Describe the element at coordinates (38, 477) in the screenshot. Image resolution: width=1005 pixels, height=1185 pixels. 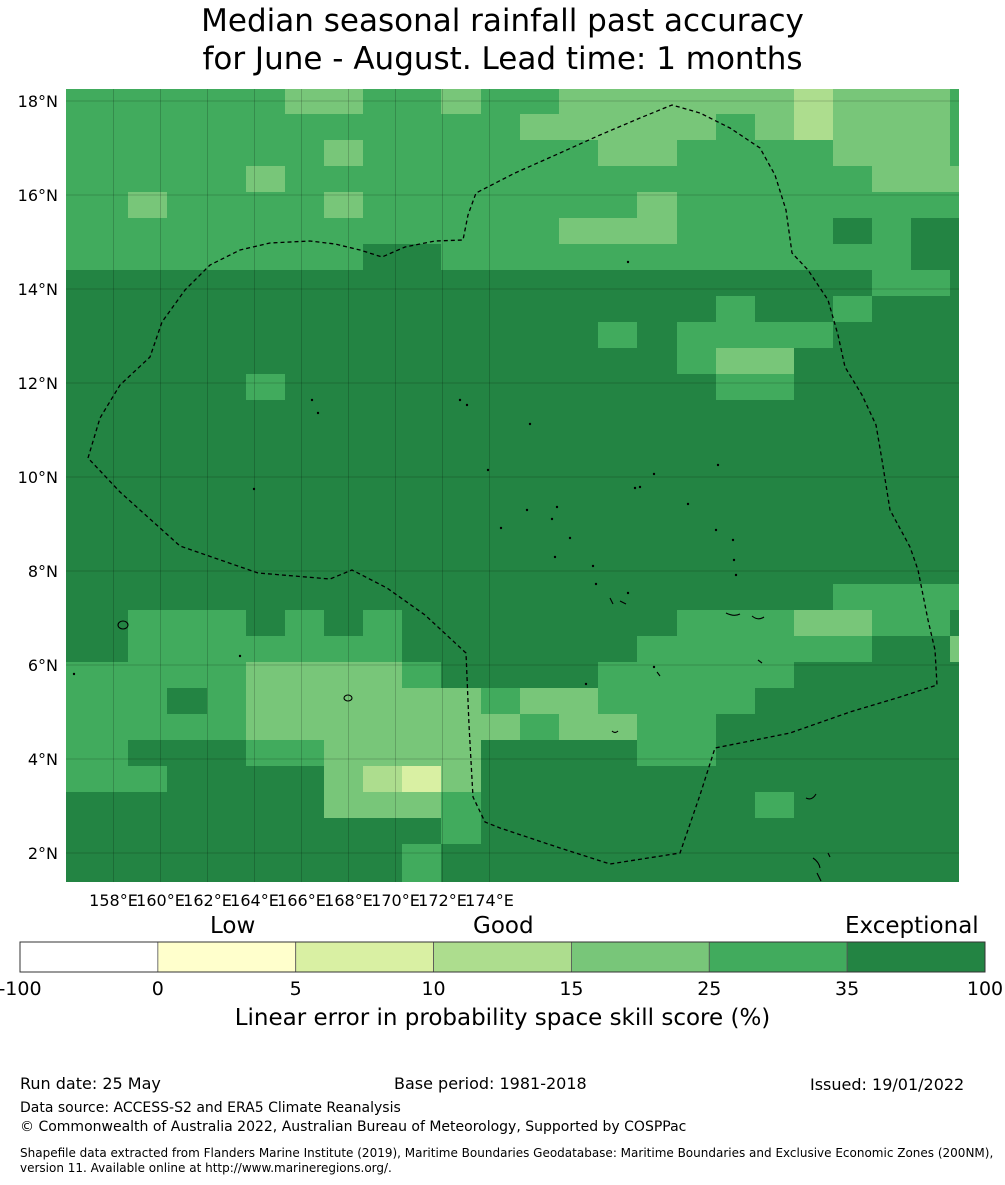
I see `lat-tick-label: 10°N` at that location.